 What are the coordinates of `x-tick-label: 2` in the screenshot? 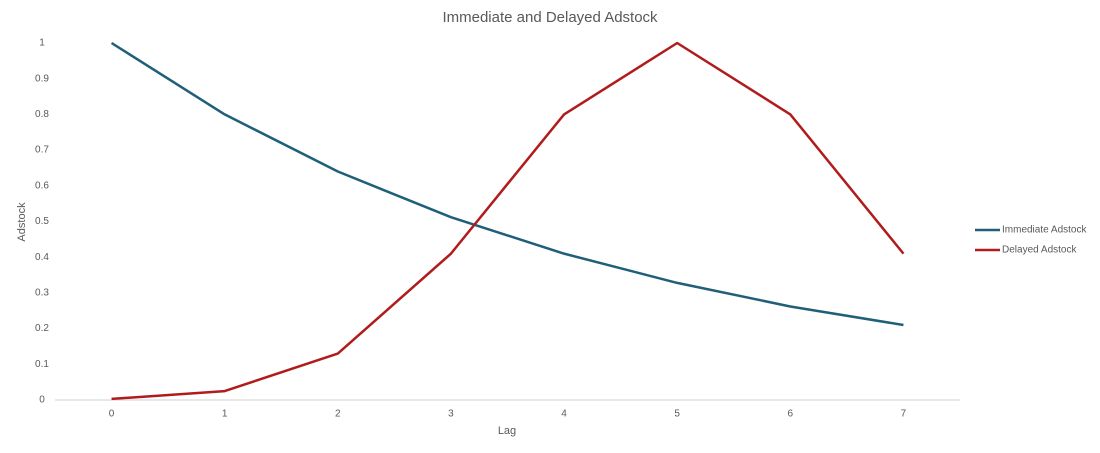 It's located at (338, 414).